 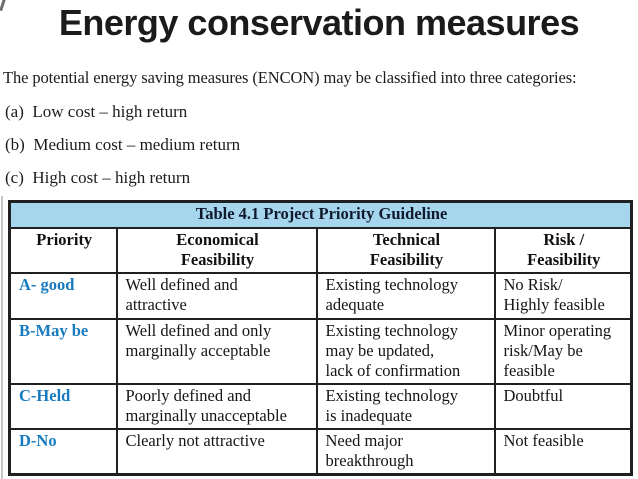 What do you see at coordinates (405, 295) in the screenshot?
I see `technical-cell: Existing technology adequate` at bounding box center [405, 295].